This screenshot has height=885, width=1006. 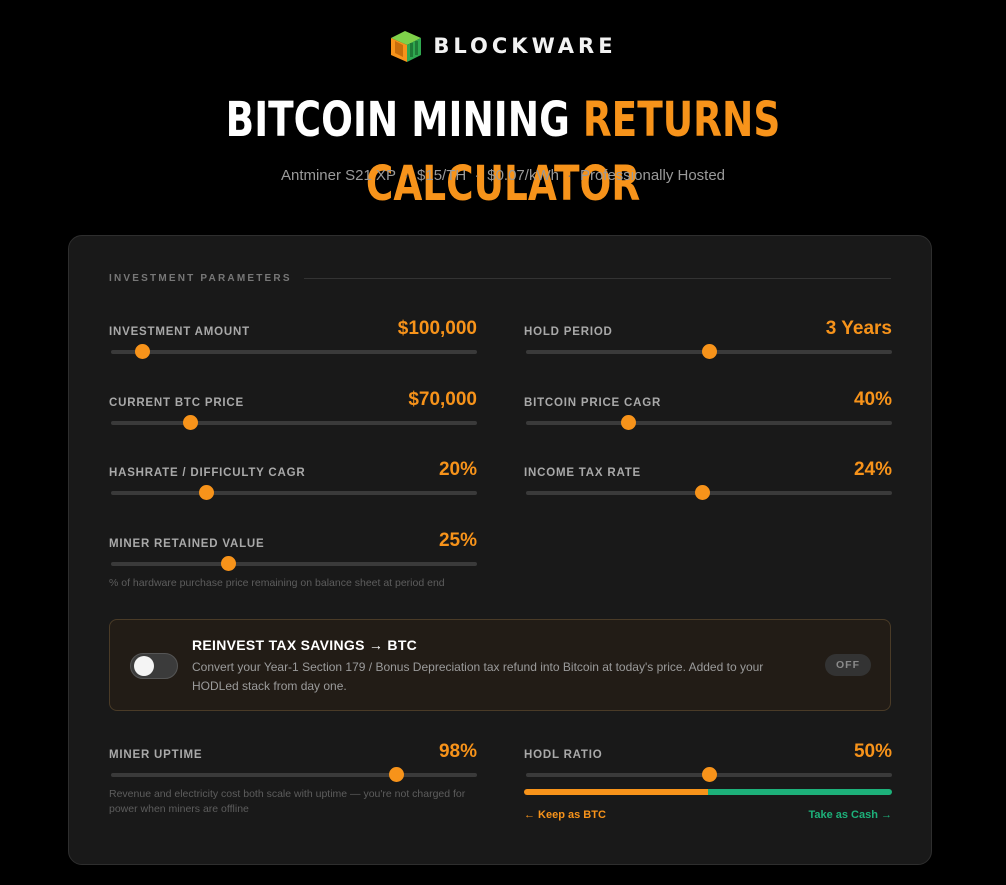 What do you see at coordinates (568, 332) in the screenshot?
I see `hold-period-label: HOLD PERIOD` at bounding box center [568, 332].